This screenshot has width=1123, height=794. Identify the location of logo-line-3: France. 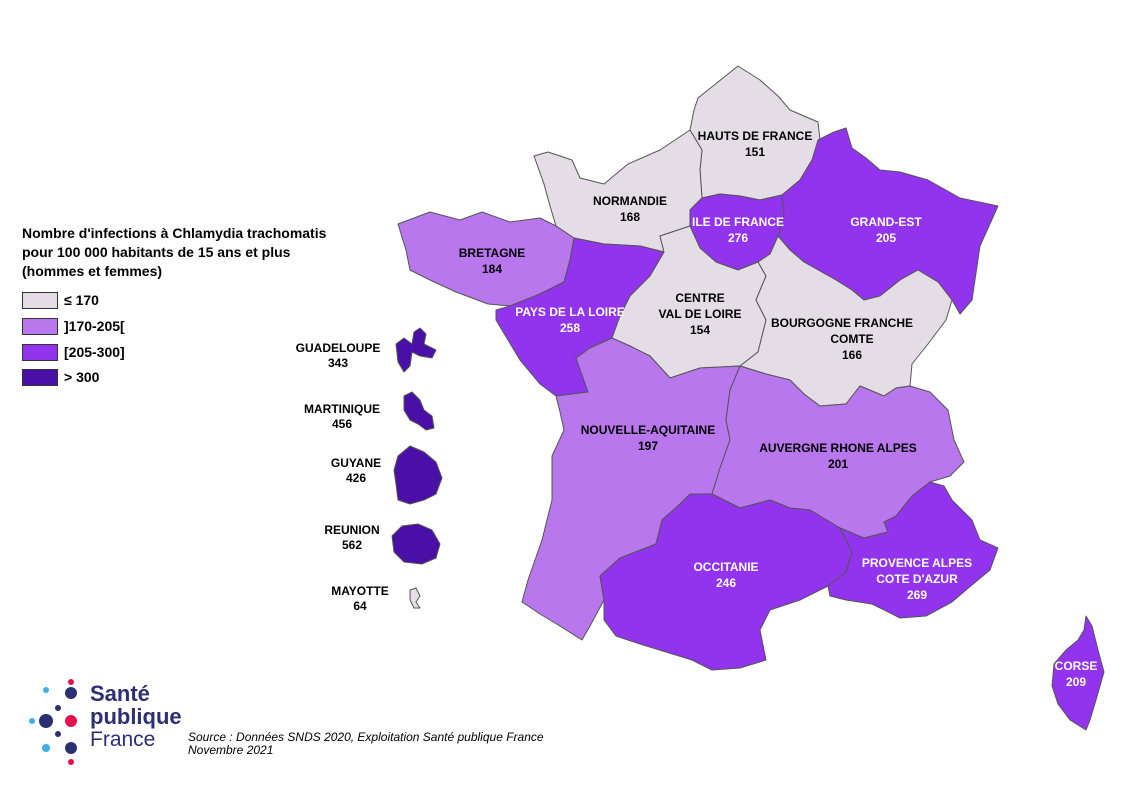
(123, 739).